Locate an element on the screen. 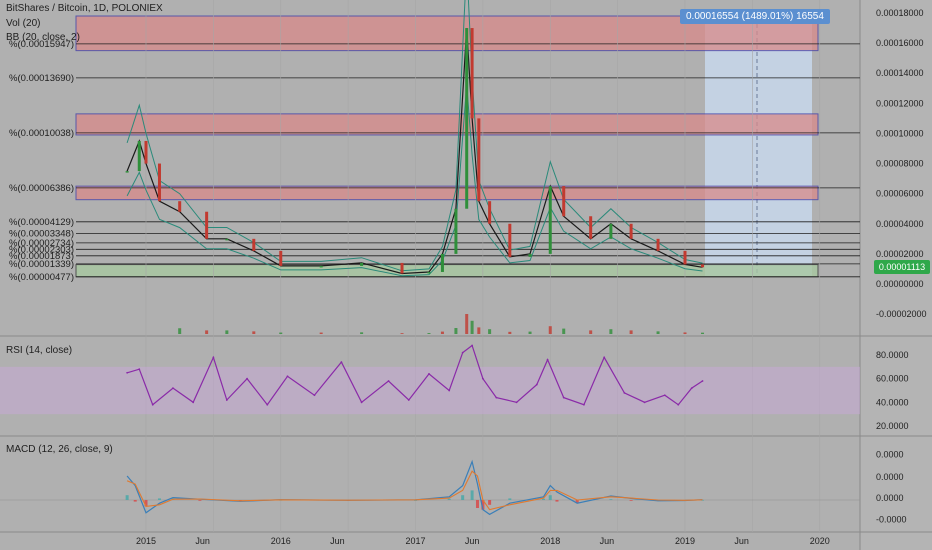 The image size is (932, 550). macd-signal-line is located at coordinates (414, 490).